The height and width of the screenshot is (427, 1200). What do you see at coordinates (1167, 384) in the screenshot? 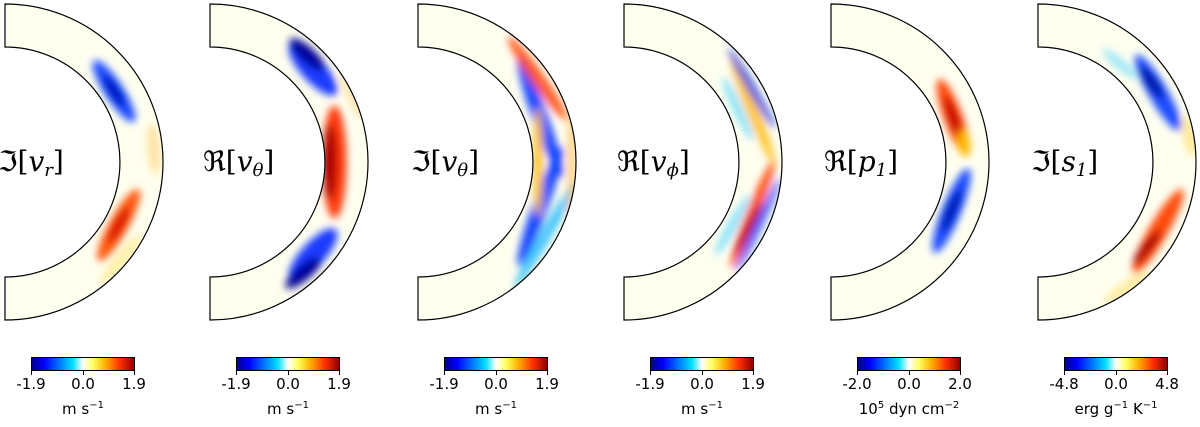
I see `colorbar-max-label: 4.8` at bounding box center [1167, 384].